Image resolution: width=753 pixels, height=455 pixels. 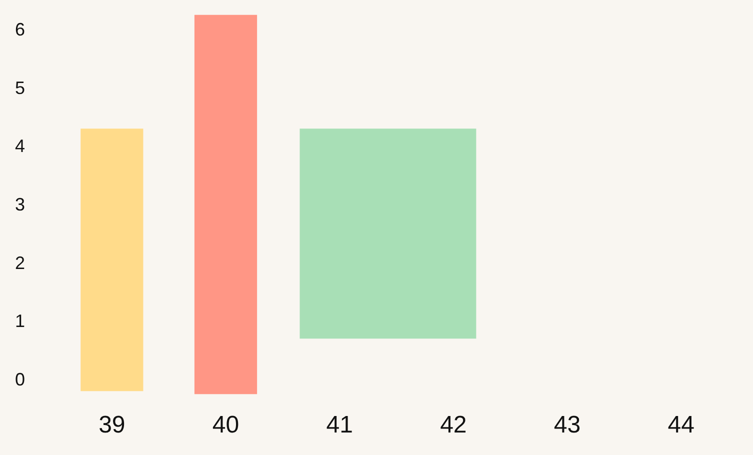 I want to click on x-tick-label: 41, so click(x=339, y=425).